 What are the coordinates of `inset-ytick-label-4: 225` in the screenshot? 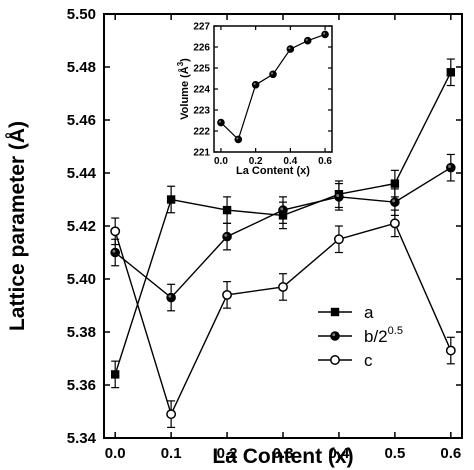 It's located at (201, 69).